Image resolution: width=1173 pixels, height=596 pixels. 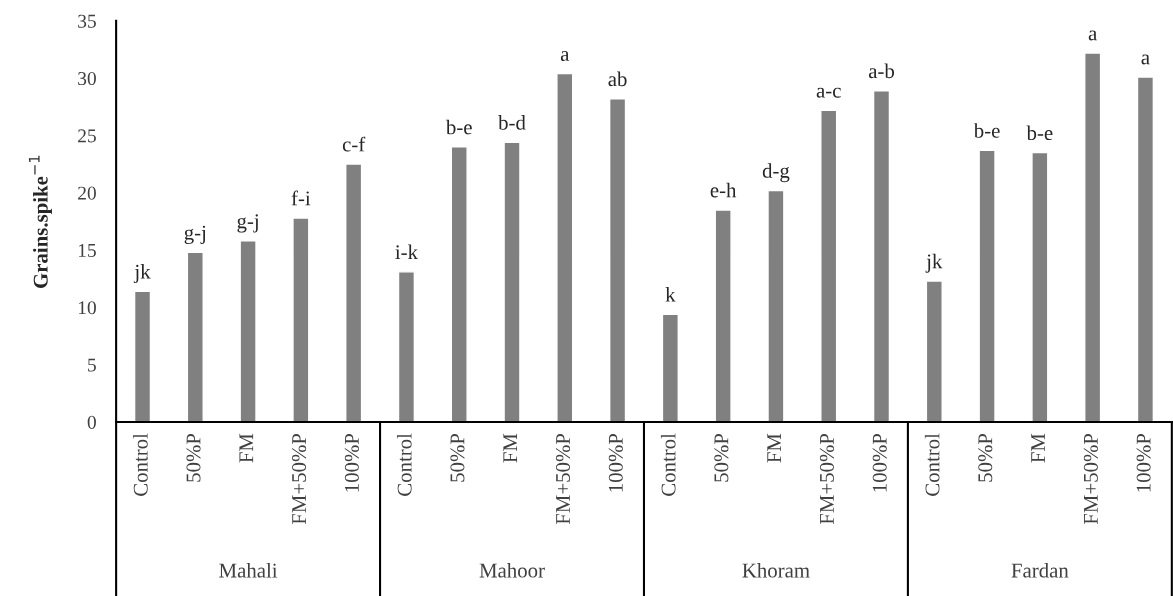 I want to click on data-label: k, so click(x=670, y=294).